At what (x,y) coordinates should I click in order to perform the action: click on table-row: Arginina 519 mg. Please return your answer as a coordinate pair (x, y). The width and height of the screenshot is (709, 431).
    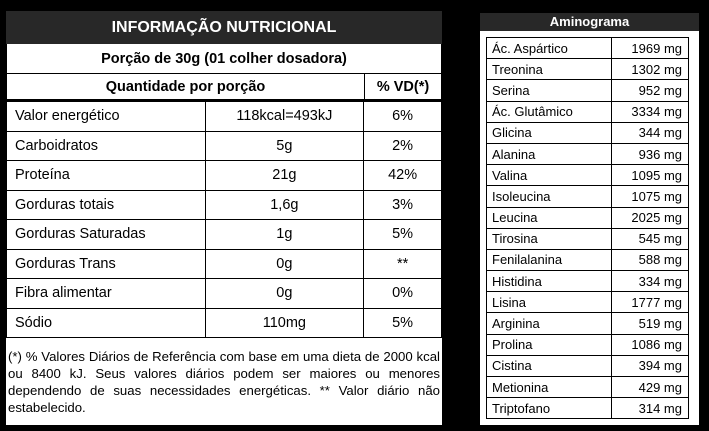
    Looking at the image, I should click on (587, 323).